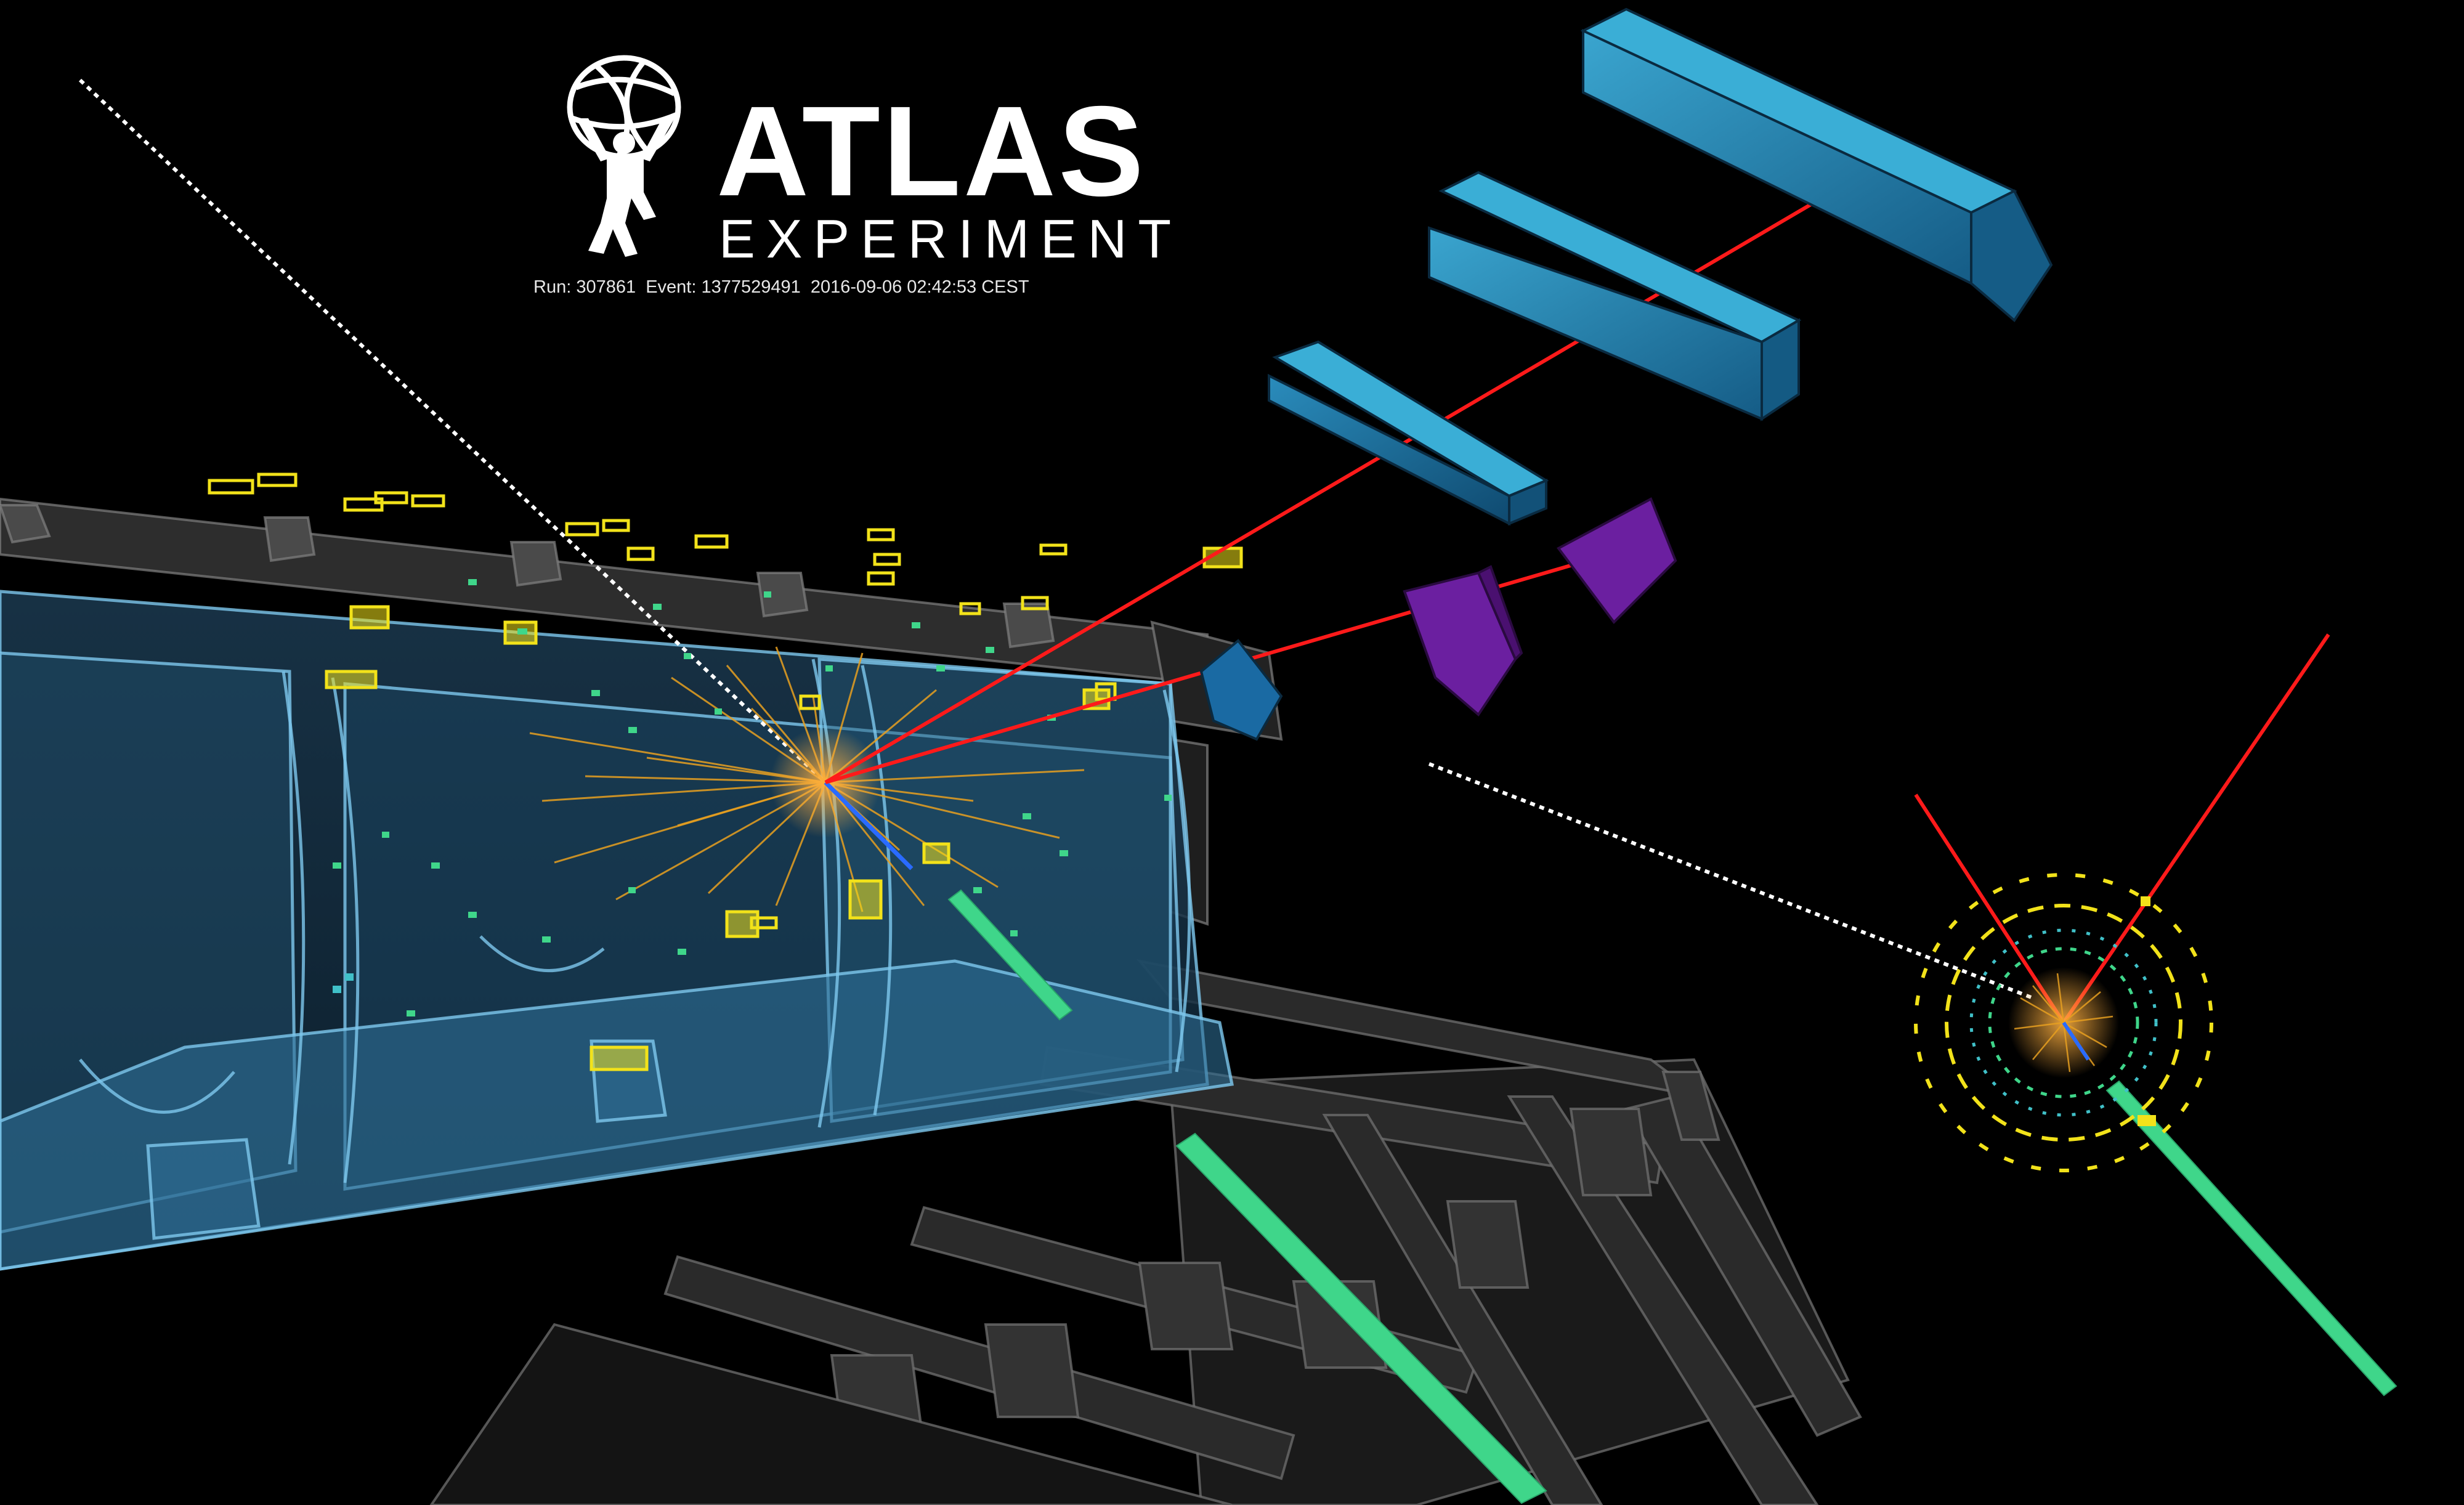  What do you see at coordinates (869, 825) in the screenshot?
I see `blue-track` at bounding box center [869, 825].